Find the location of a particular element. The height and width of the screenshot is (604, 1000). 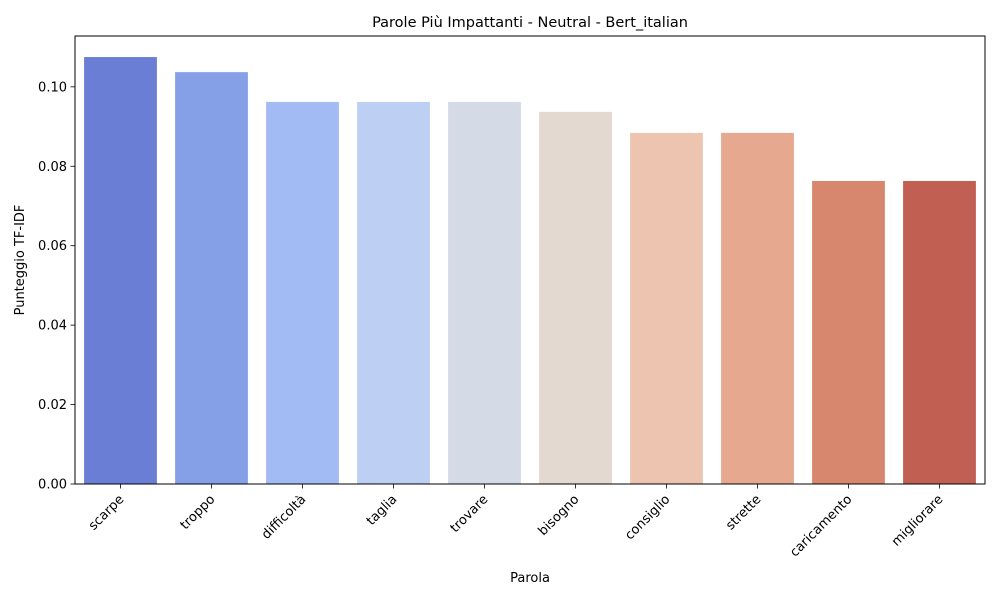

y-tick-label: 0.00 is located at coordinates (52, 485).